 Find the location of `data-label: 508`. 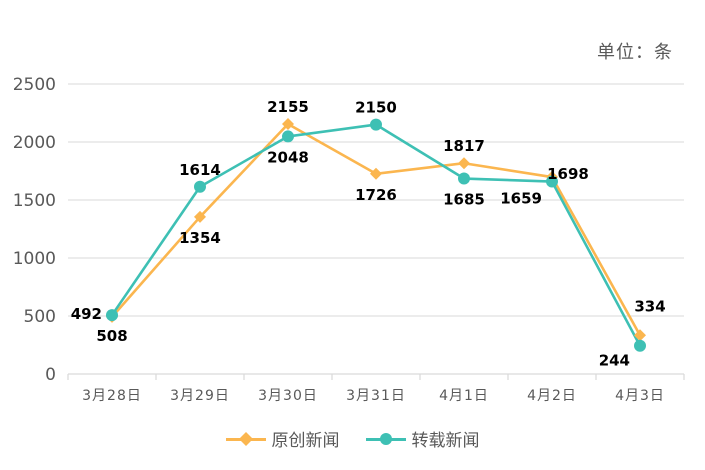

data-label: 508 is located at coordinates (111, 336).